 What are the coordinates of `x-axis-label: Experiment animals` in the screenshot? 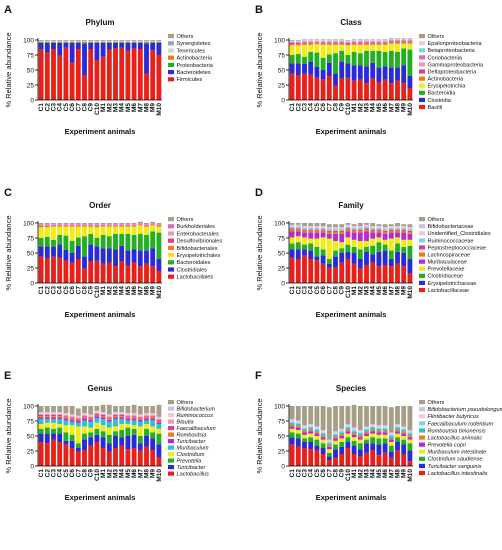 It's located at (100, 497).